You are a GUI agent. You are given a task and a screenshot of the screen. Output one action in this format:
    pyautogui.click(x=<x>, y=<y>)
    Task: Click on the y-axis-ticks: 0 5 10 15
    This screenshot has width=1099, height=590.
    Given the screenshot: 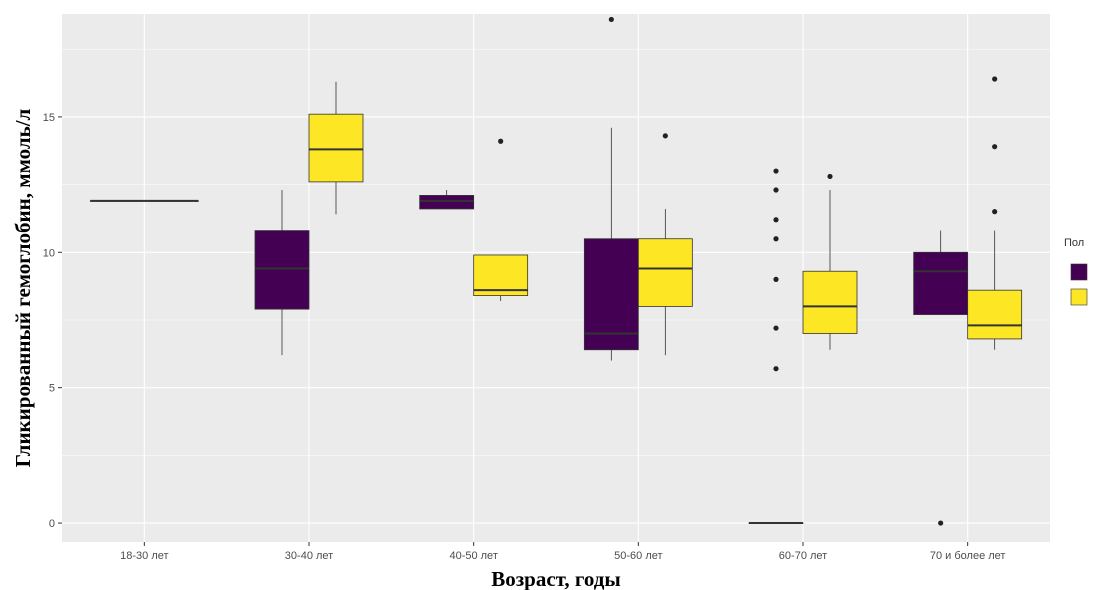 What is the action you would take?
    pyautogui.click(x=52, y=321)
    